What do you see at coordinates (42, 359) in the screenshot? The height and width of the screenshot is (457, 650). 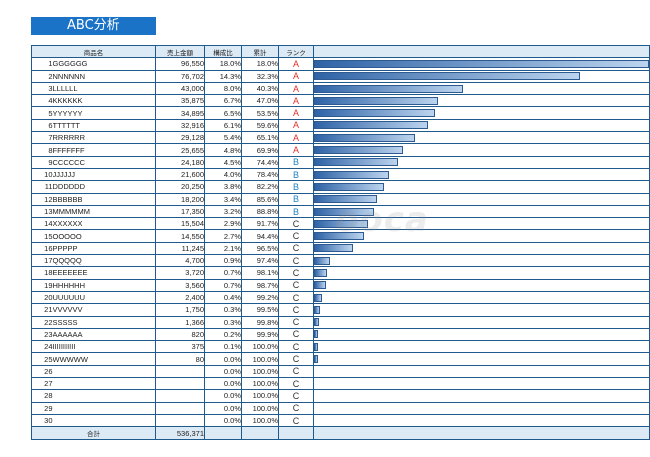 I see `row-number: 25` at bounding box center [42, 359].